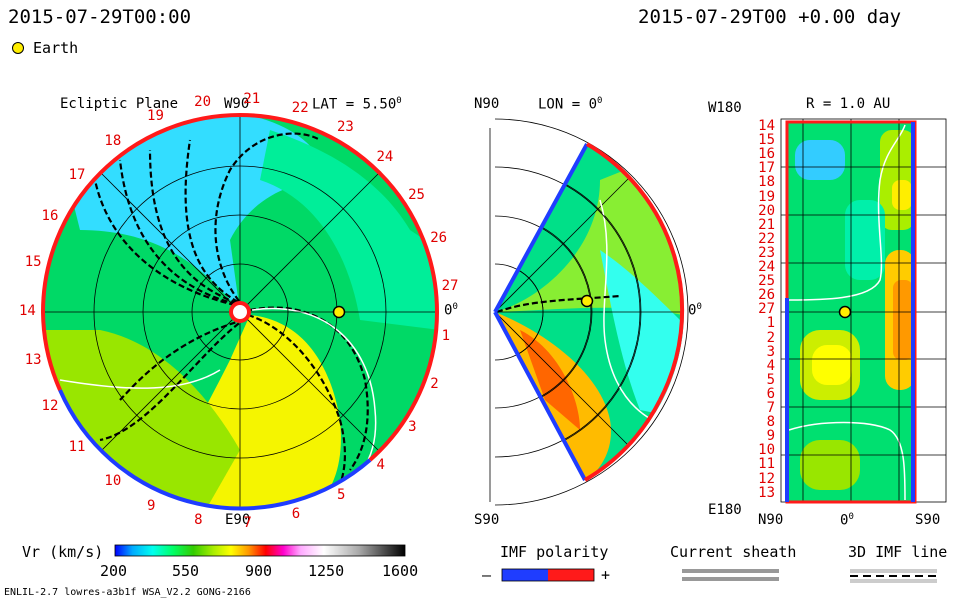 Image resolution: width=960 pixels, height=600 pixels. What do you see at coordinates (770, 422) in the screenshot?
I see `rad-y-tick-label: 8` at bounding box center [770, 422].